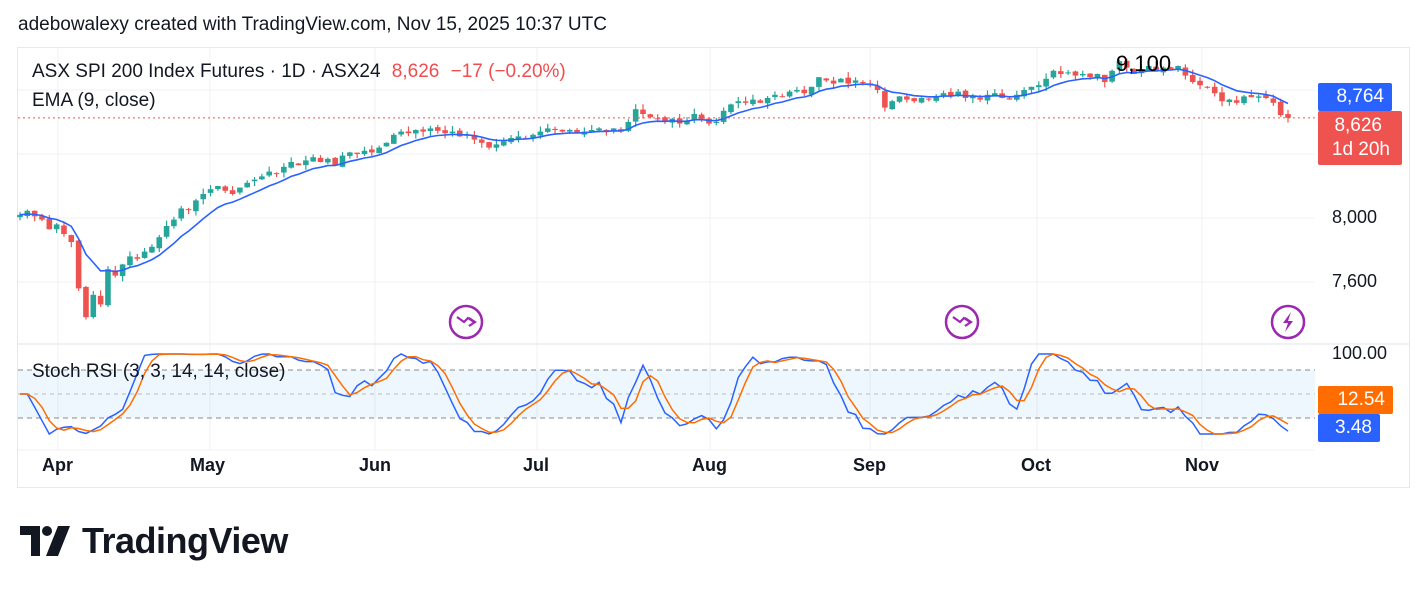 The width and height of the screenshot is (1428, 591). What do you see at coordinates (1358, 125) in the screenshot?
I see `last-price-value: 8,626` at bounding box center [1358, 125].